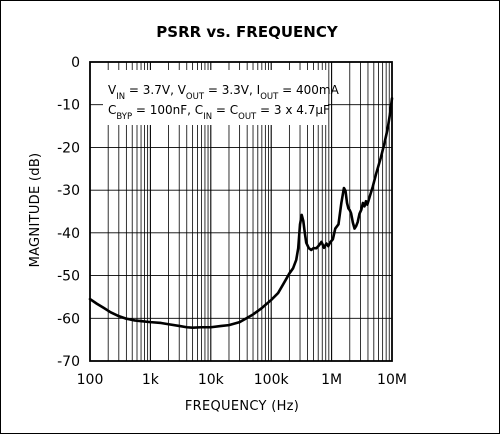  I want to click on y-tick-label: -10, so click(68, 106).